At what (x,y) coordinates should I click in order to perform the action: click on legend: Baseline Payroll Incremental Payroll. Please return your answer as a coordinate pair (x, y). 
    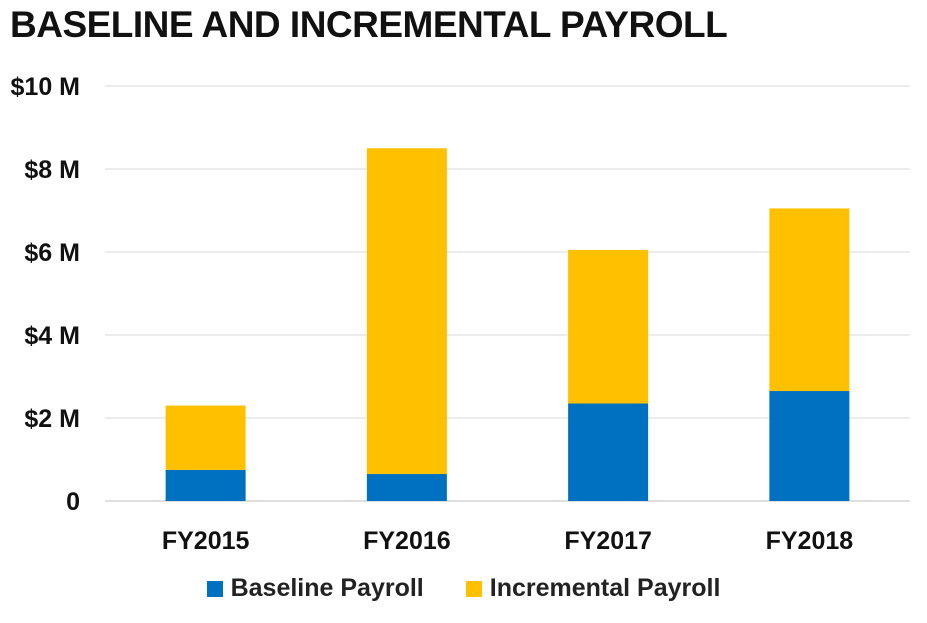
    Looking at the image, I should click on (463, 588).